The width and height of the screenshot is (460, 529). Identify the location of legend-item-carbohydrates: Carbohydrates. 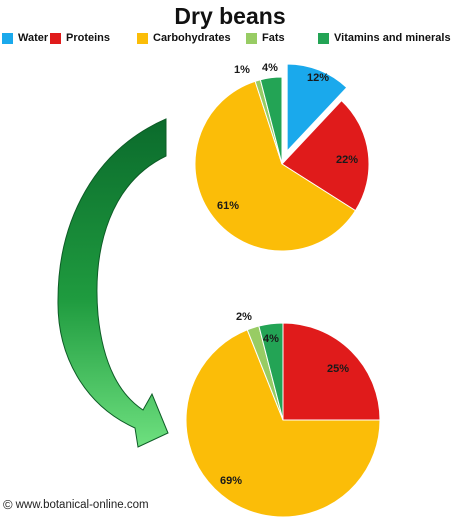
(184, 38).